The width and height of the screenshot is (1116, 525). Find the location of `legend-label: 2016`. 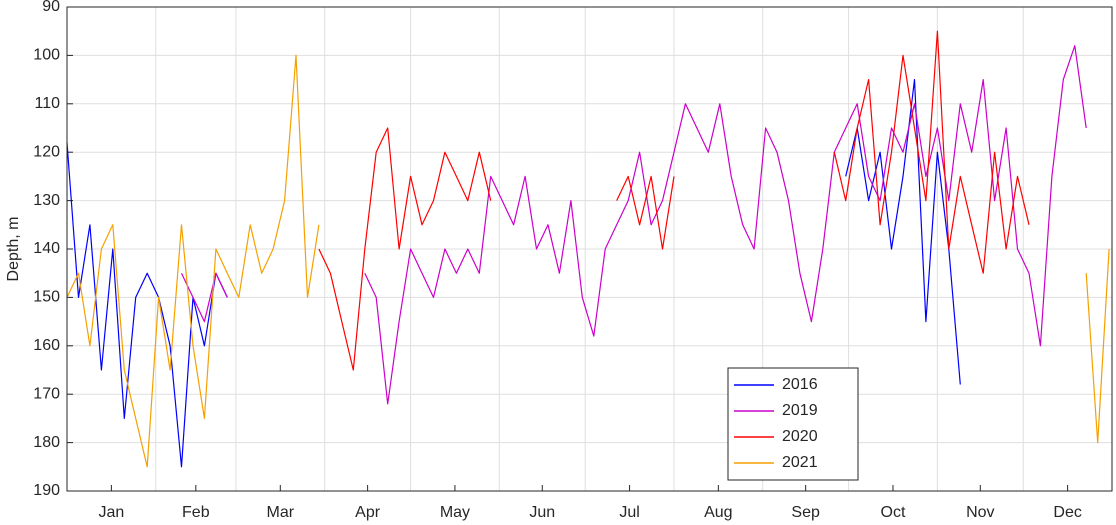

legend-label: 2016 is located at coordinates (800, 384).